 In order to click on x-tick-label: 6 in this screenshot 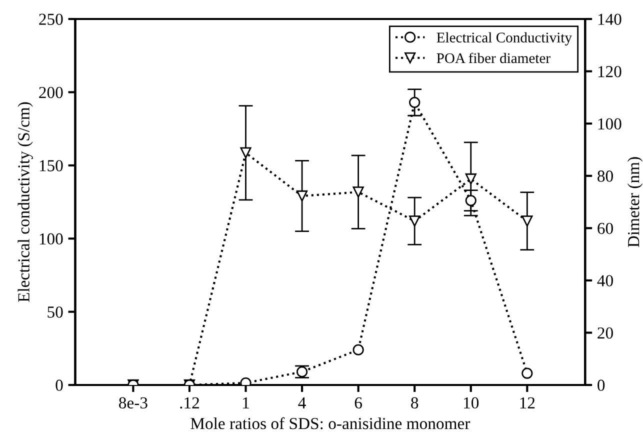, I will do `click(358, 403)`.